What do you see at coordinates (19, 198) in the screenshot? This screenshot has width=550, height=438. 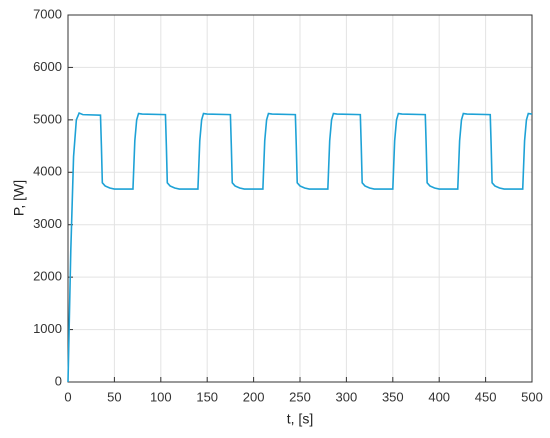 I see `y-axis-label: P, [W]` at bounding box center [19, 198].